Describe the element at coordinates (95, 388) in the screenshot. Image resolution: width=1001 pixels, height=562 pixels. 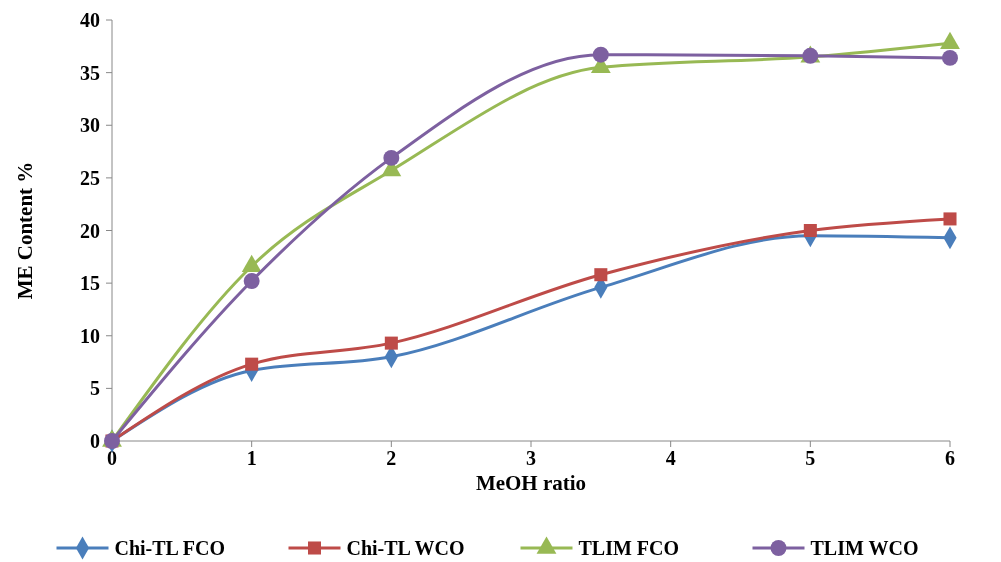
I see `y-tick-label: 5` at that location.